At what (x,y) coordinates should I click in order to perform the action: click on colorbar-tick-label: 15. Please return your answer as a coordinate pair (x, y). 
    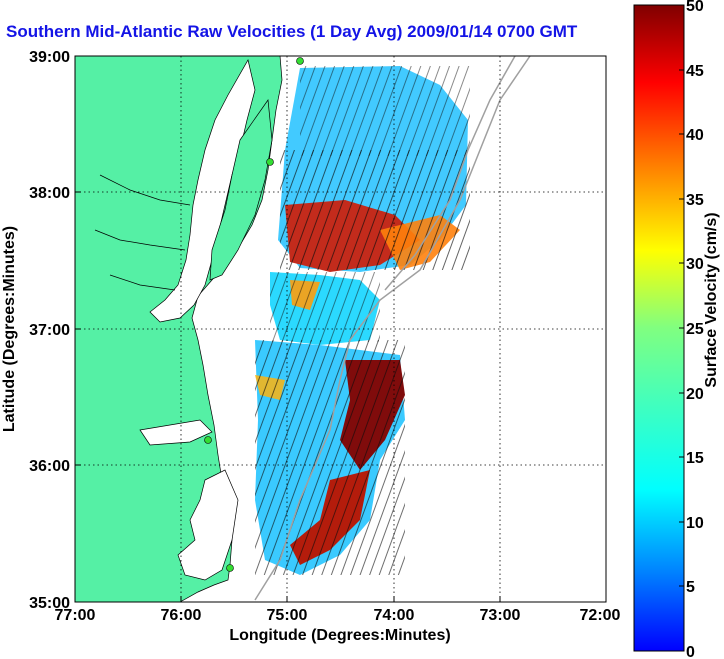
    Looking at the image, I should click on (695, 458).